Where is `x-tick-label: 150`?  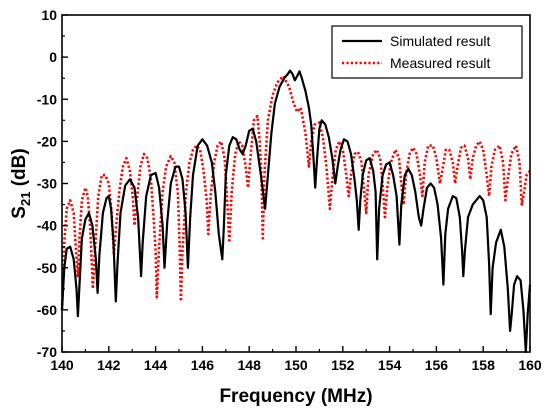
x-tick-label: 150 is located at coordinates (296, 365).